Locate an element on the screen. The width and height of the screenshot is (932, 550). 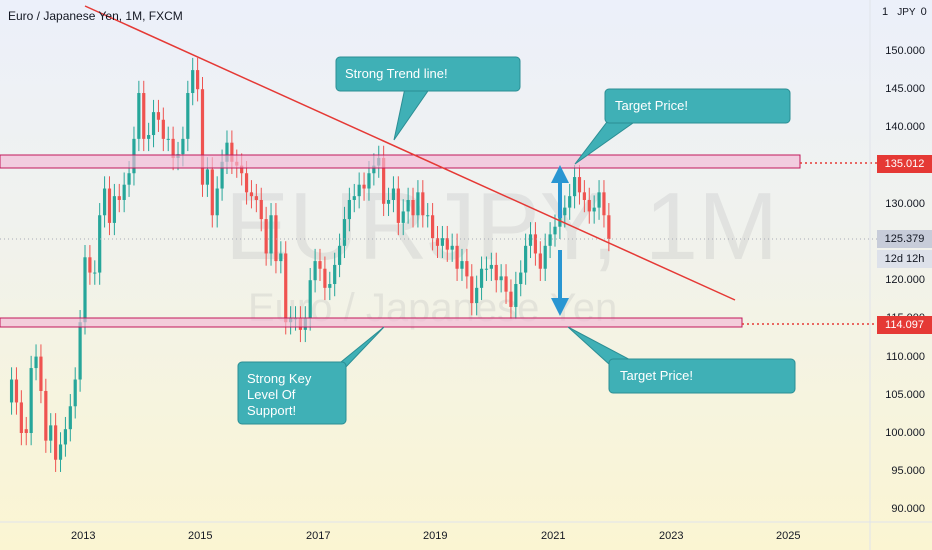
x-tick-label: 2025 is located at coordinates (788, 536).